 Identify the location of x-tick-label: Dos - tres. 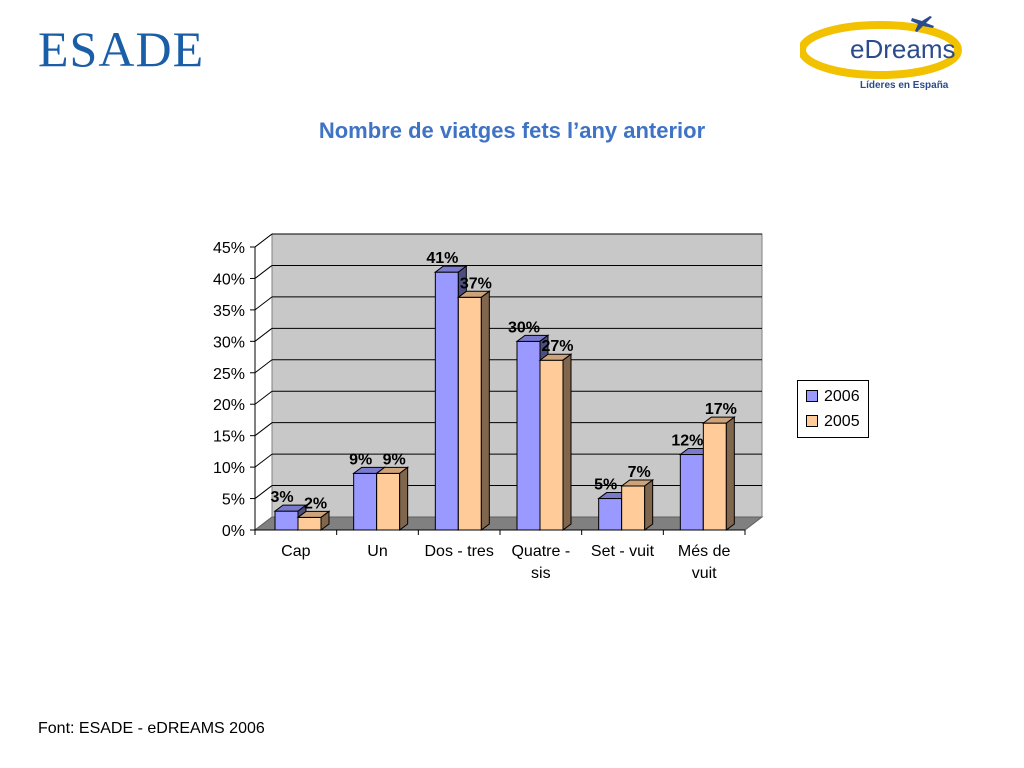
(458, 551).